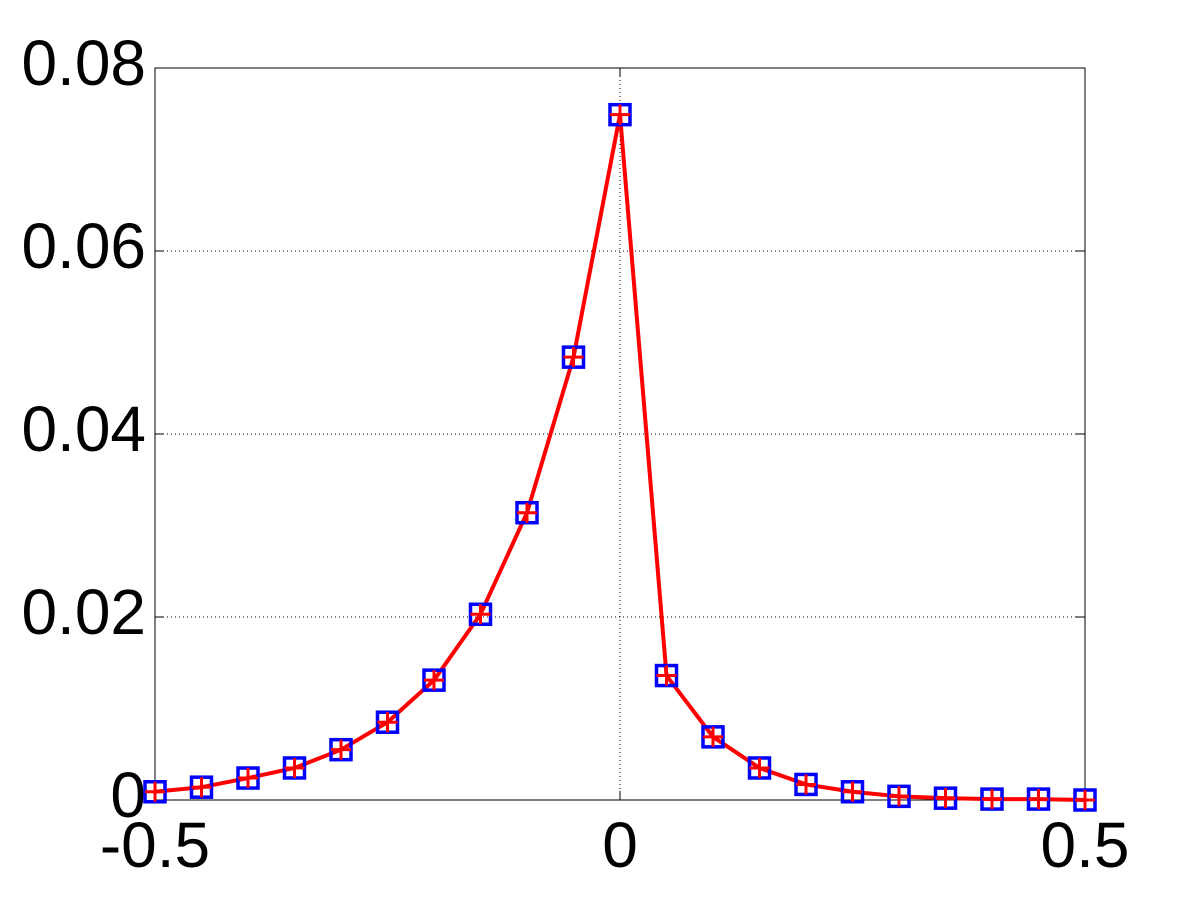  What do you see at coordinates (83, 63) in the screenshot?
I see `y-tick-label: 0.08` at bounding box center [83, 63].